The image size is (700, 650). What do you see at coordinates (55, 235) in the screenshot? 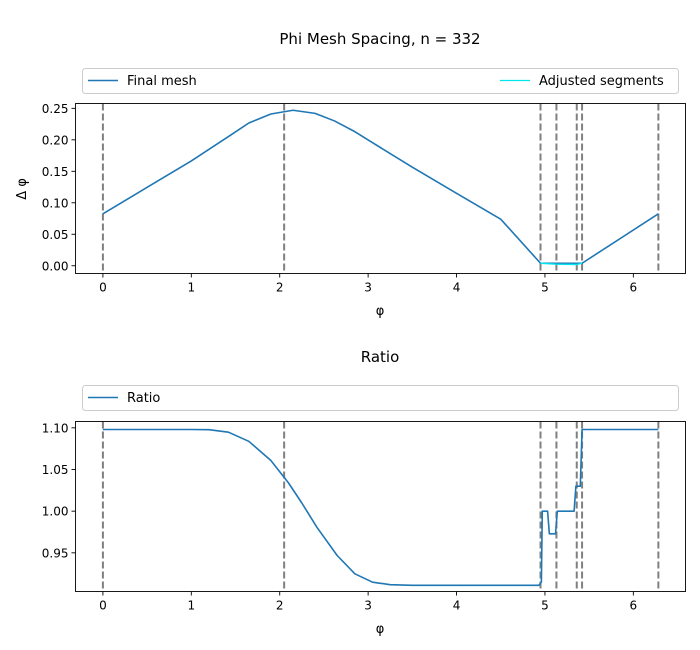
I see `y-tick-label: 0.05` at bounding box center [55, 235].